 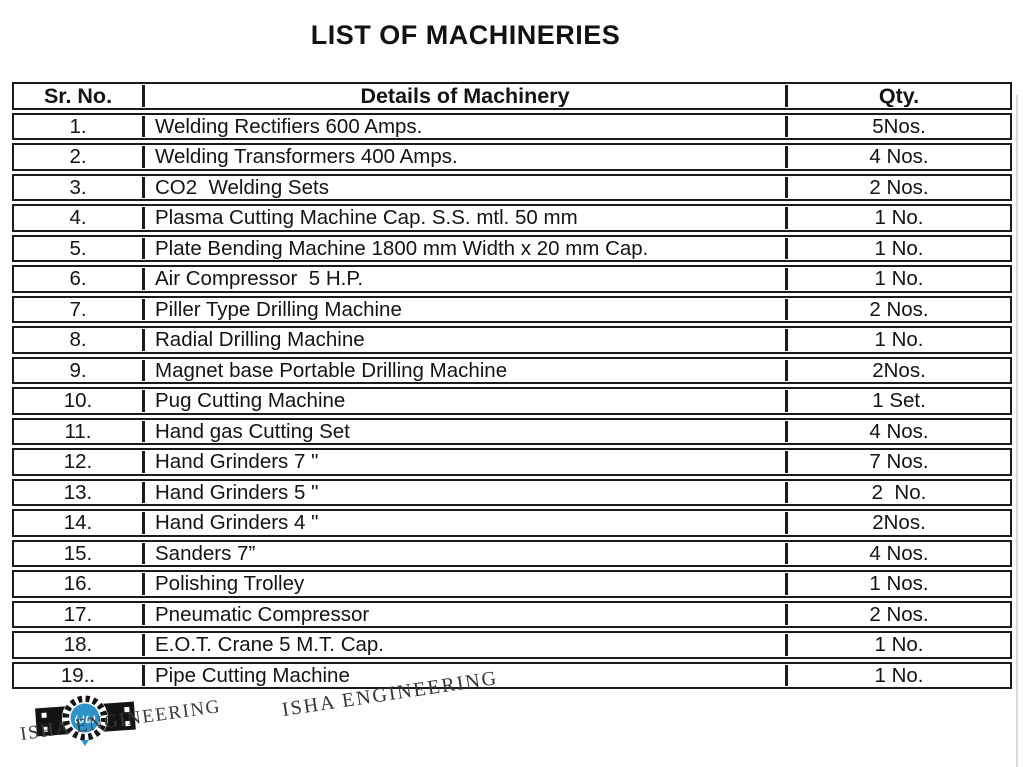 I want to click on page-title: LIST OF MACHINERIES, so click(x=465, y=35).